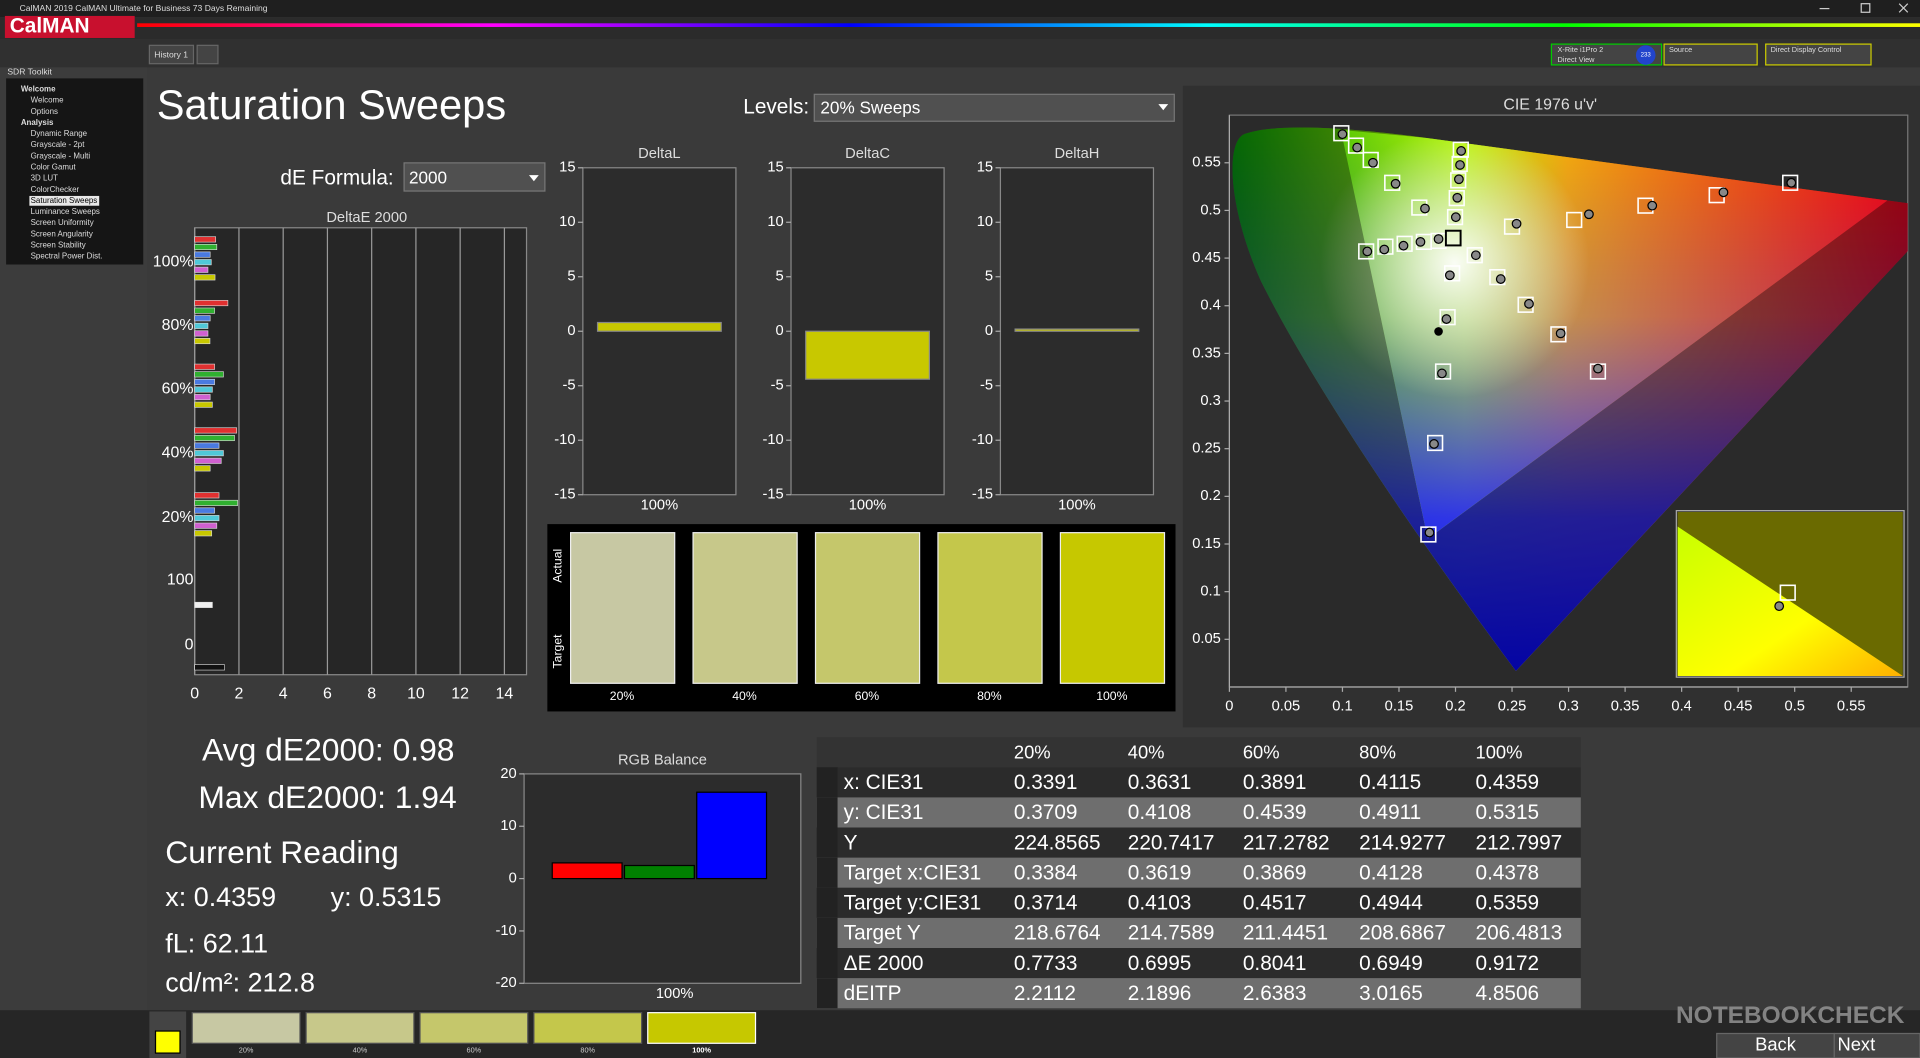 The image size is (1920, 1058). Describe the element at coordinates (659, 154) in the screenshot. I see `chart-title: DeltaL` at that location.